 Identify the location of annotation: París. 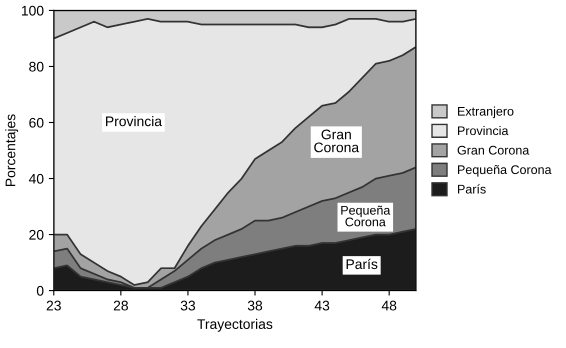
(362, 264).